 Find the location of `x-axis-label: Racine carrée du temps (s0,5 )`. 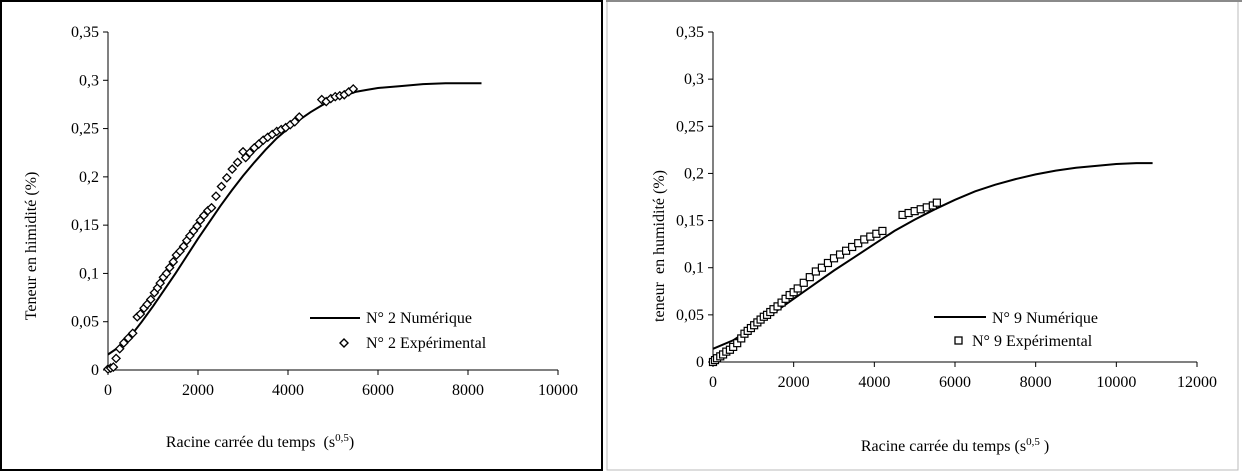

x-axis-label: Racine carrée du temps (s0,5 ) is located at coordinates (955, 445).